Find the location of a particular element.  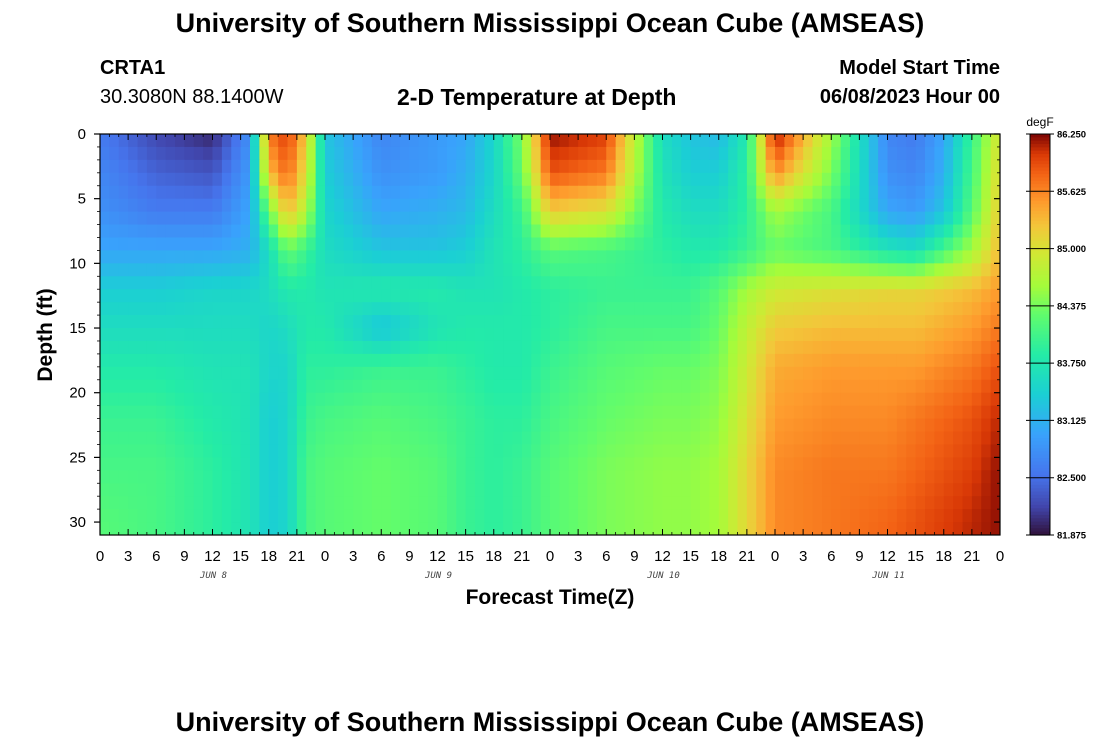

colorbar-label: 81.875 is located at coordinates (1072, 536).